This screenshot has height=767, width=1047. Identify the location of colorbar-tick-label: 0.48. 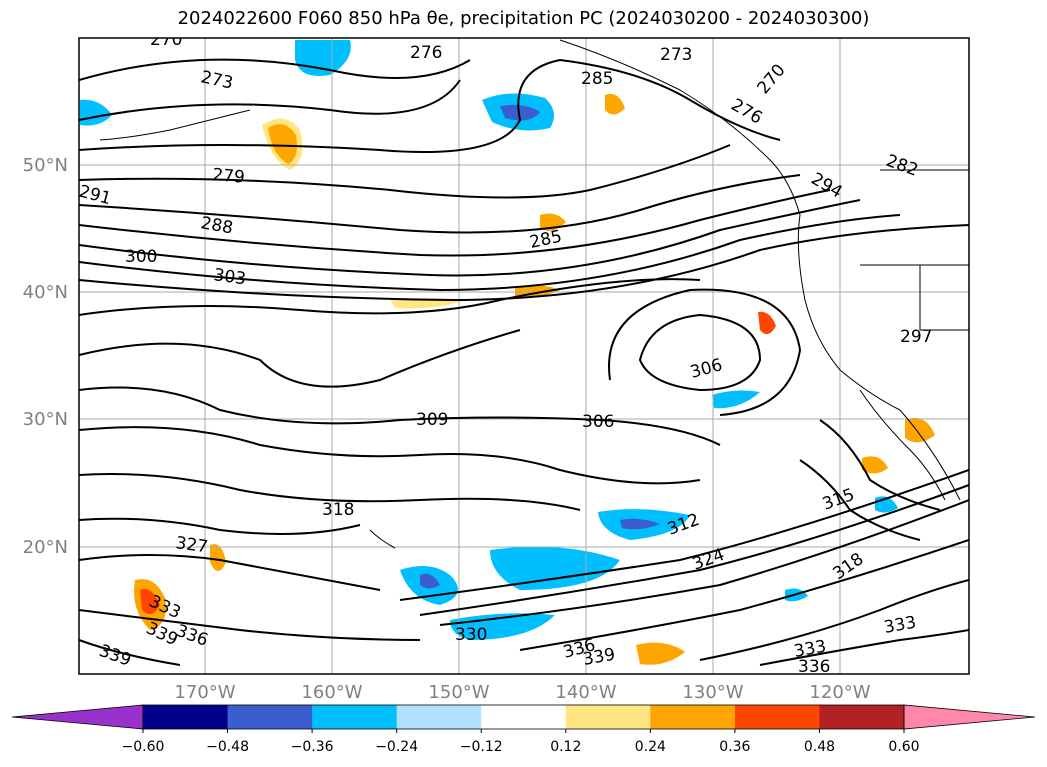
(819, 747).